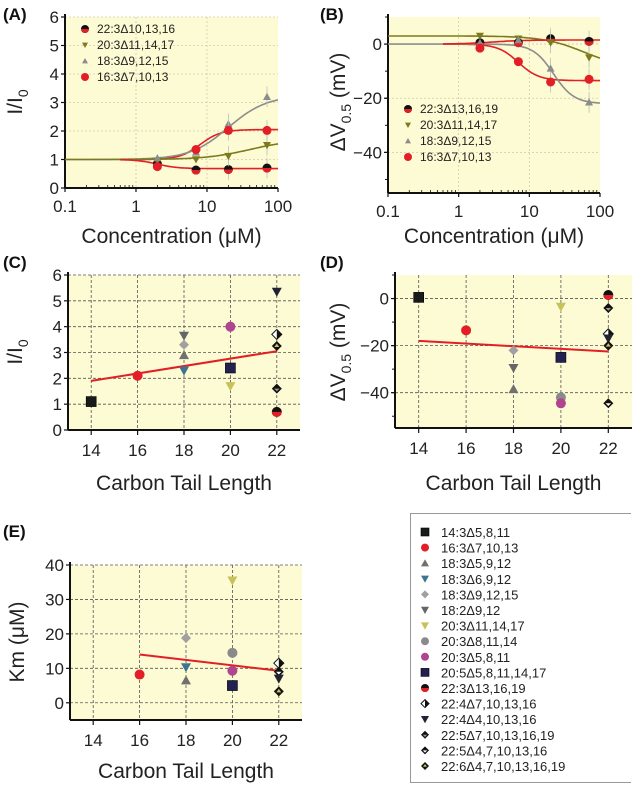 The width and height of the screenshot is (632, 787). Describe the element at coordinates (475, 657) in the screenshot. I see `legend-label: 20:3Δ5,8,11` at that location.